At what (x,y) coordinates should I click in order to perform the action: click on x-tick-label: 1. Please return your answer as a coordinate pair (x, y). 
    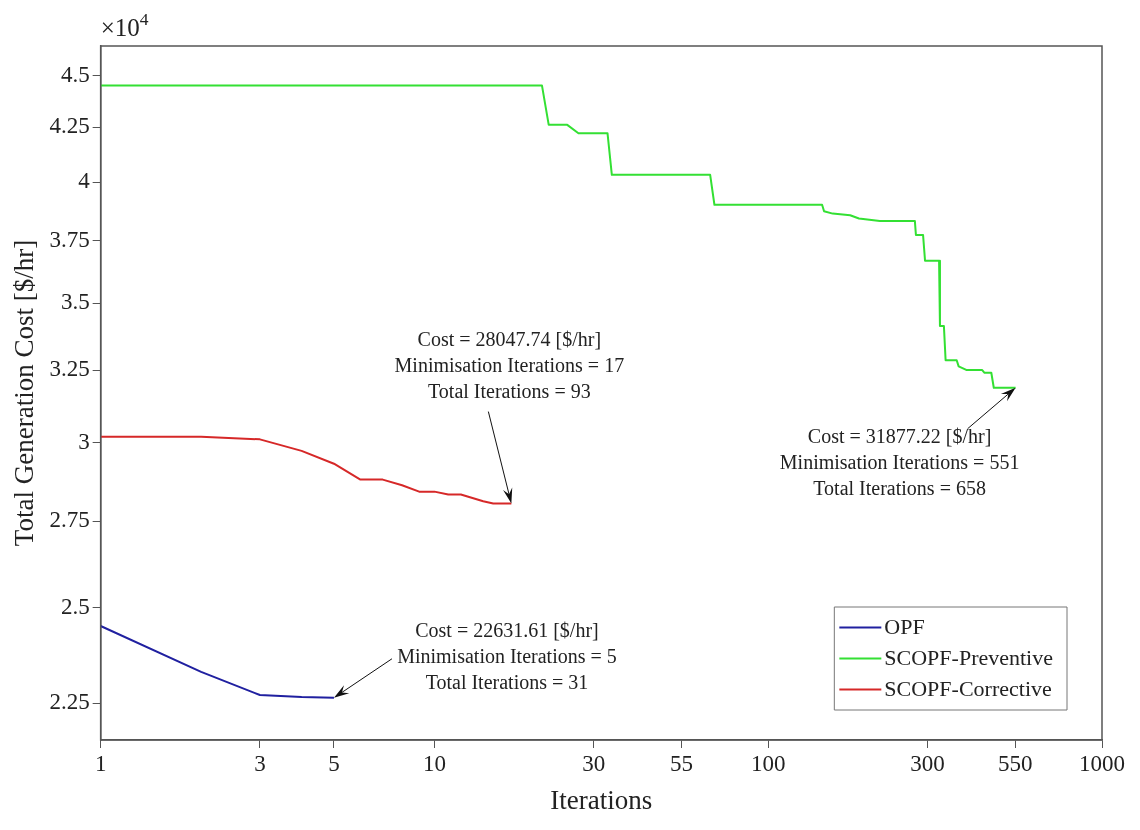
    Looking at the image, I should click on (100, 763).